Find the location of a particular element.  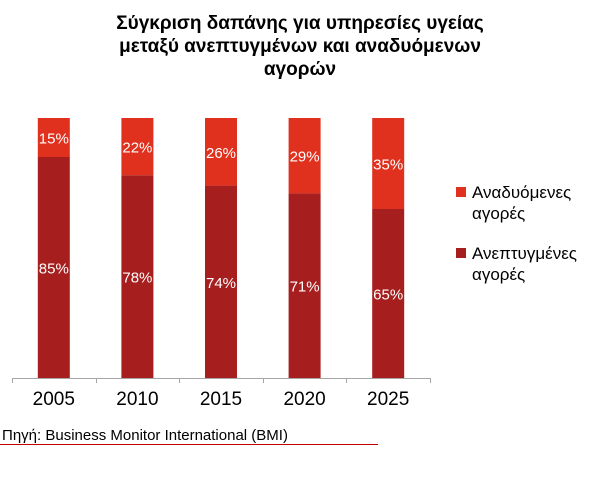

chart-title-line-2: μεταξύ ανεπτυγμένων και αναδυόμενων is located at coordinates (300, 46).